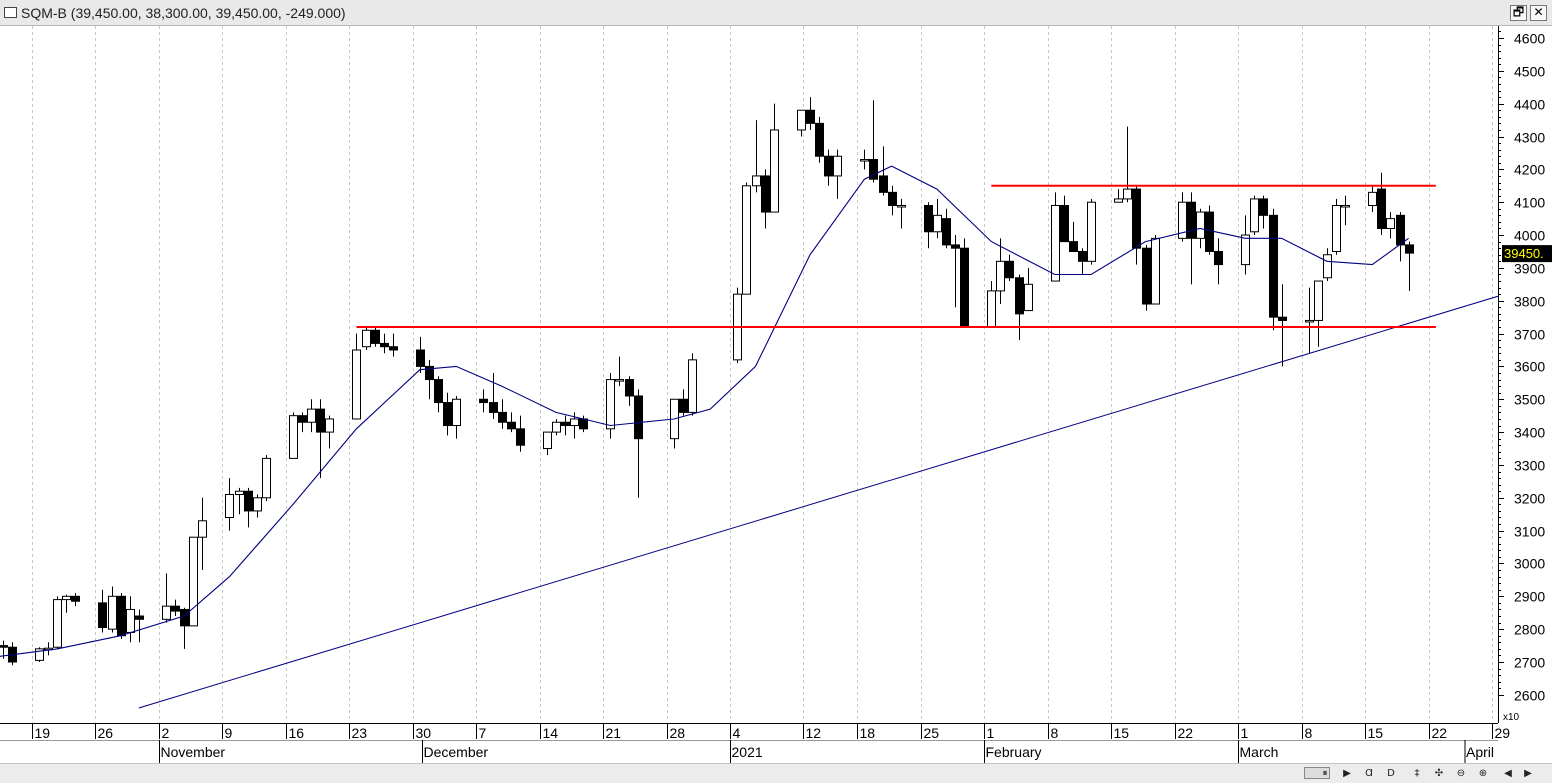  Describe the element at coordinates (1529, 466) in the screenshot. I see `y-tick-label: 3300` at that location.